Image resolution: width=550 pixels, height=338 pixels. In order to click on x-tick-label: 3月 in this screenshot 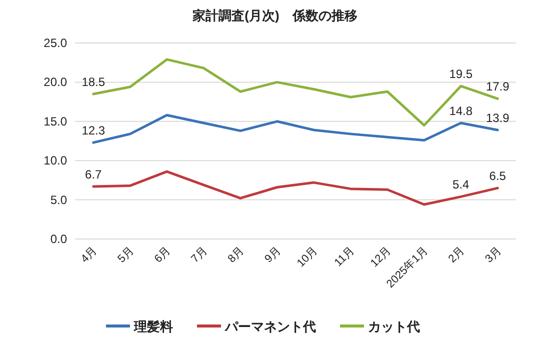, I will do `click(493, 255)`.